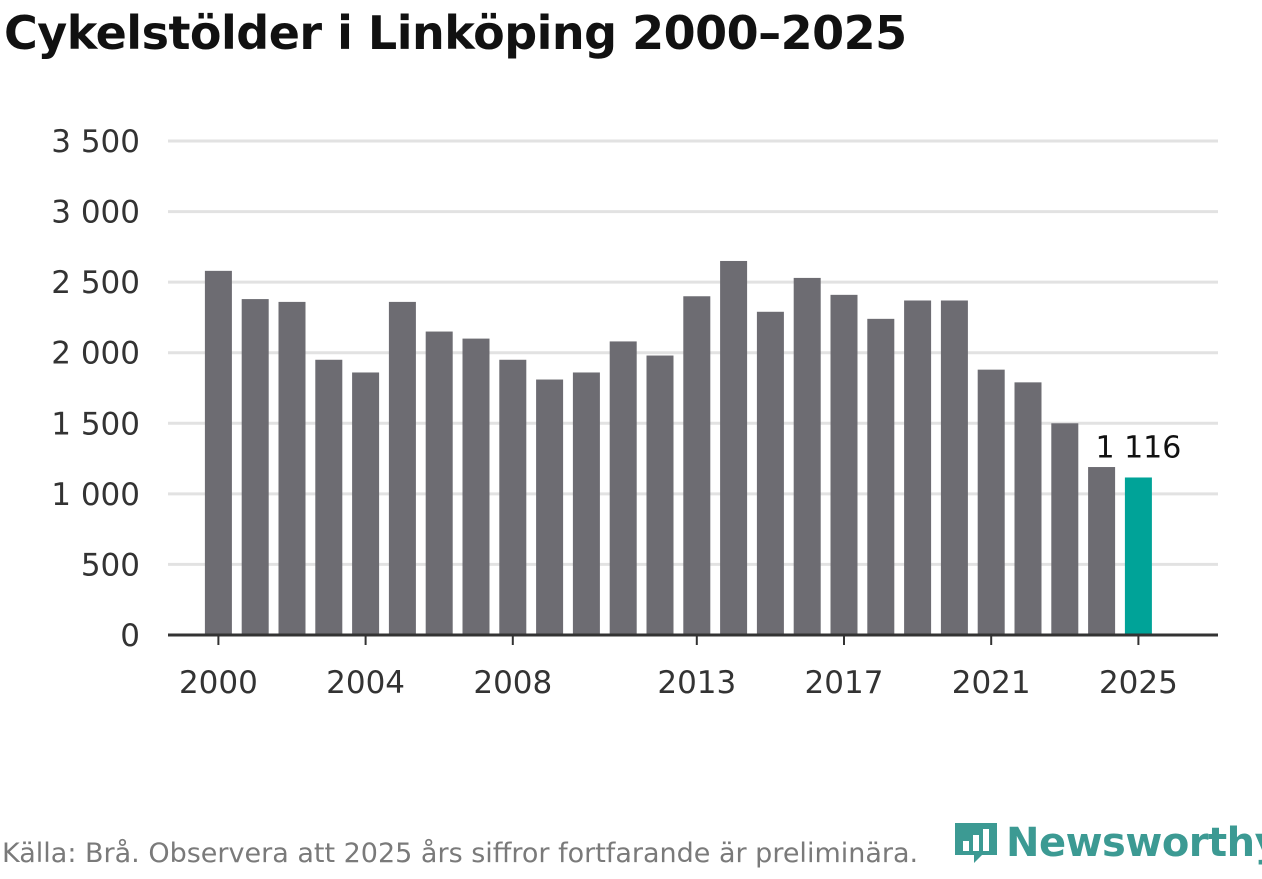 The image size is (1262, 879). What do you see at coordinates (623, 488) in the screenshot?
I see `bar-2011` at bounding box center [623, 488].